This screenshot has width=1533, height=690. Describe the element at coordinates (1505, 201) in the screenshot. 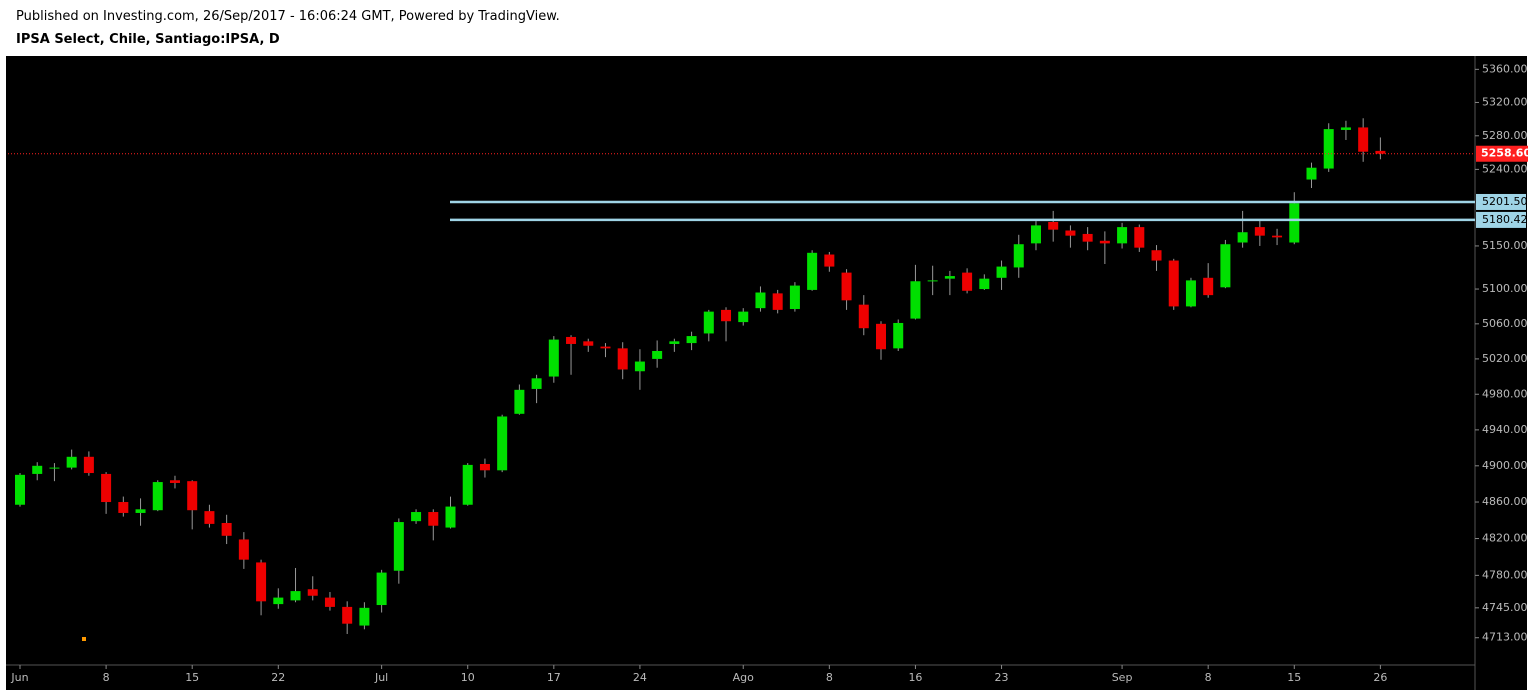

I see `level-label: 5201.50` at that location.